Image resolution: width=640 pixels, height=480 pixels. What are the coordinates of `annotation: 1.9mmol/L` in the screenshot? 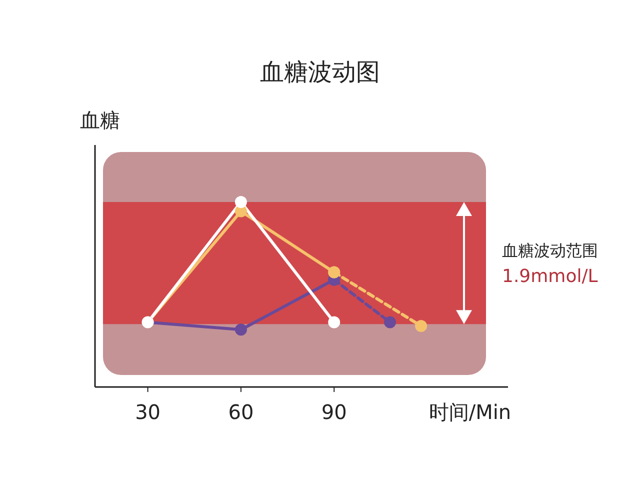 It's located at (550, 276).